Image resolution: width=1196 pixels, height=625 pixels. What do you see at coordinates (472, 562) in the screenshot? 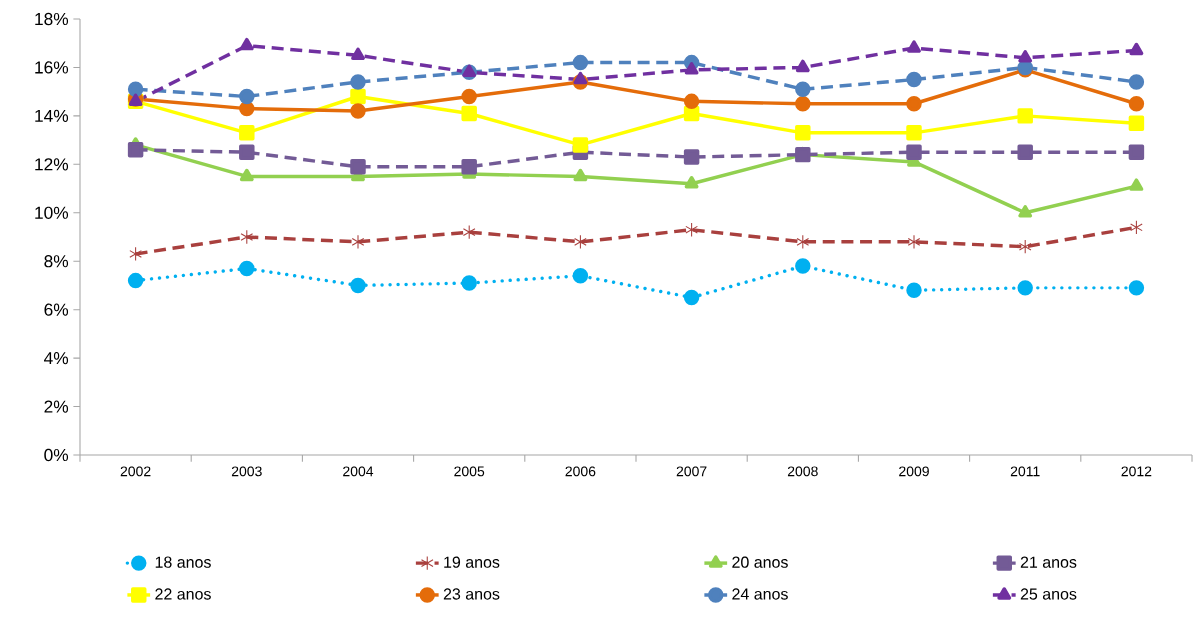
I see `legend-label: 19 anos` at bounding box center [472, 562].